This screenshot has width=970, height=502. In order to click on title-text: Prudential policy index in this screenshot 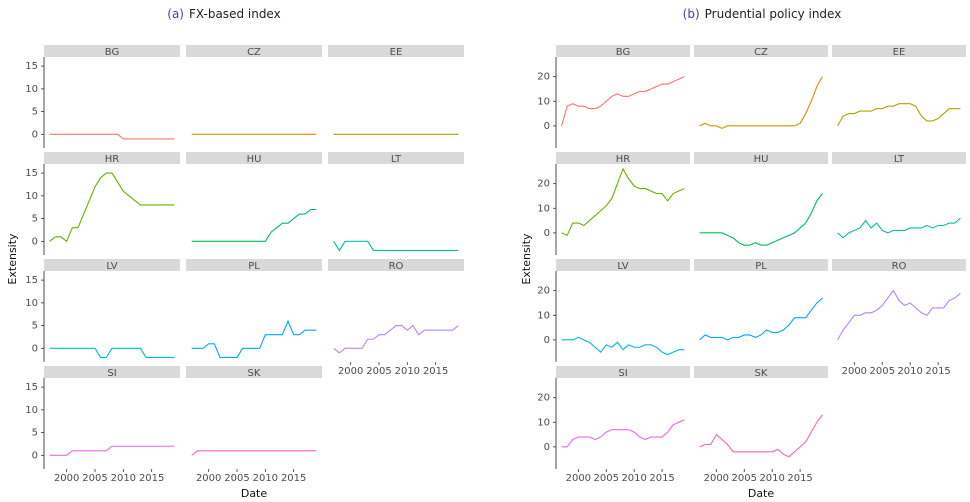, I will do `click(773, 14)`.